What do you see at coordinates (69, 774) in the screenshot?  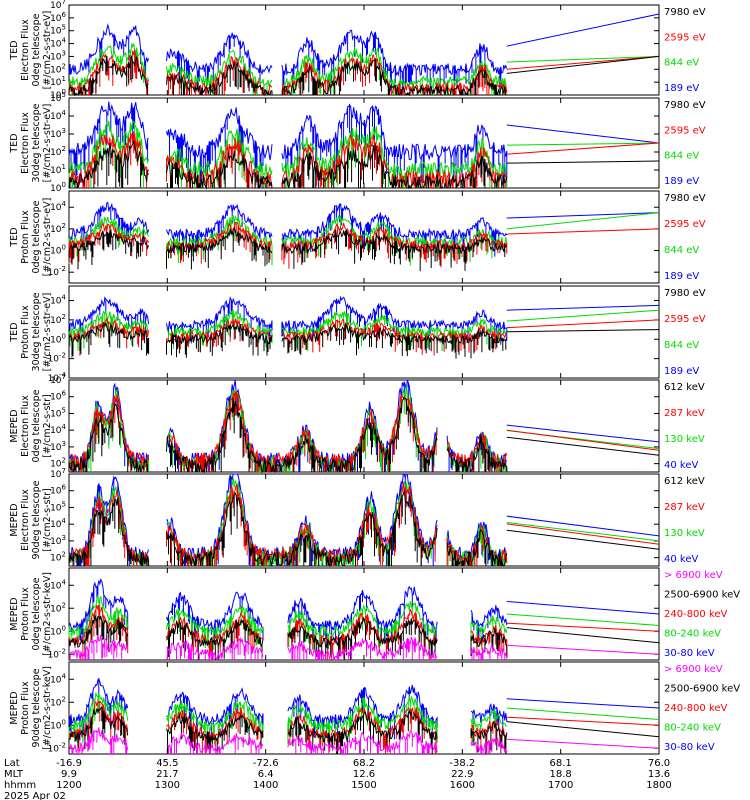 I see `x-tick-label-mlt: 9.9` at bounding box center [69, 774].